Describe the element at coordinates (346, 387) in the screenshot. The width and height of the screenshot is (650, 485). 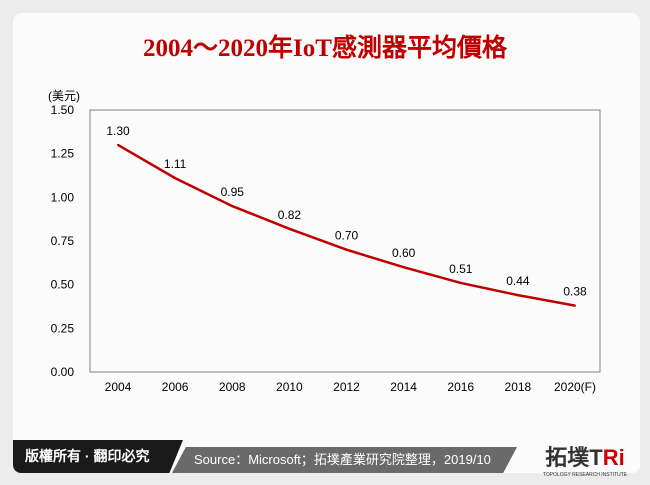
I see `x-tick-label: 2012` at that location.